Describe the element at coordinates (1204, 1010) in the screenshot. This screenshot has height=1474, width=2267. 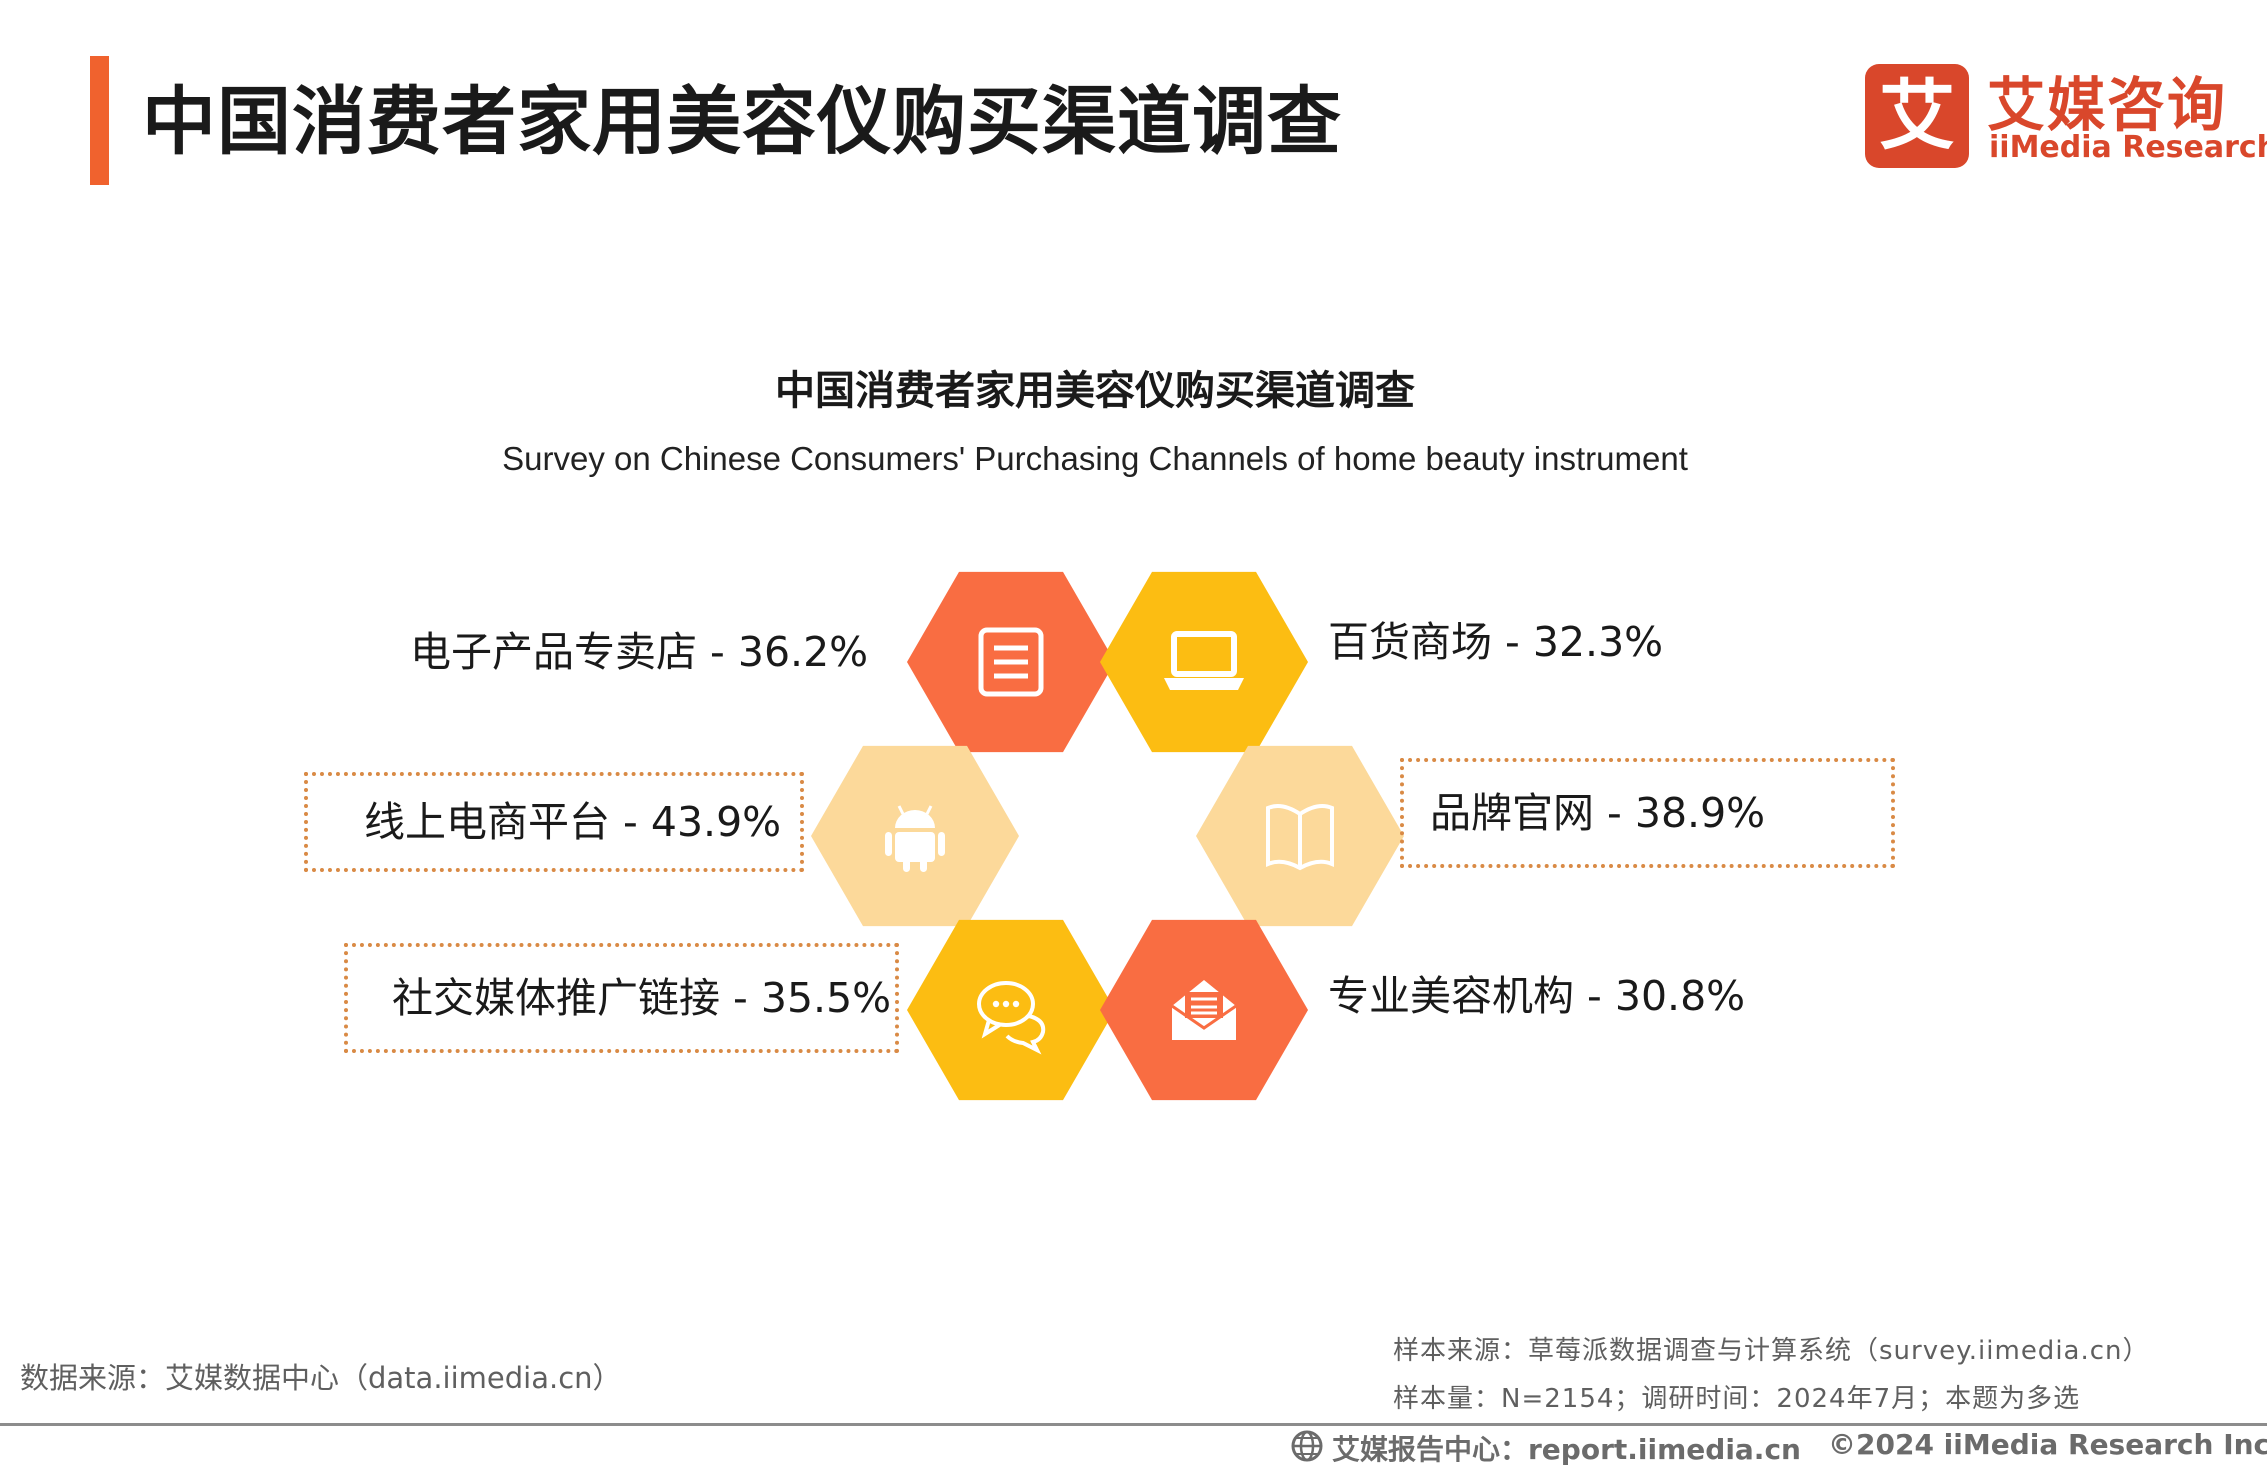
I see `envelope-icon` at that location.